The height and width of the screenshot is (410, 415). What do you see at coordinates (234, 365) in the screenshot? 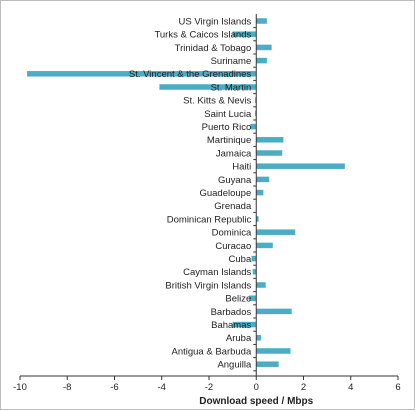
I see `category-label: Anguilla` at bounding box center [234, 365].